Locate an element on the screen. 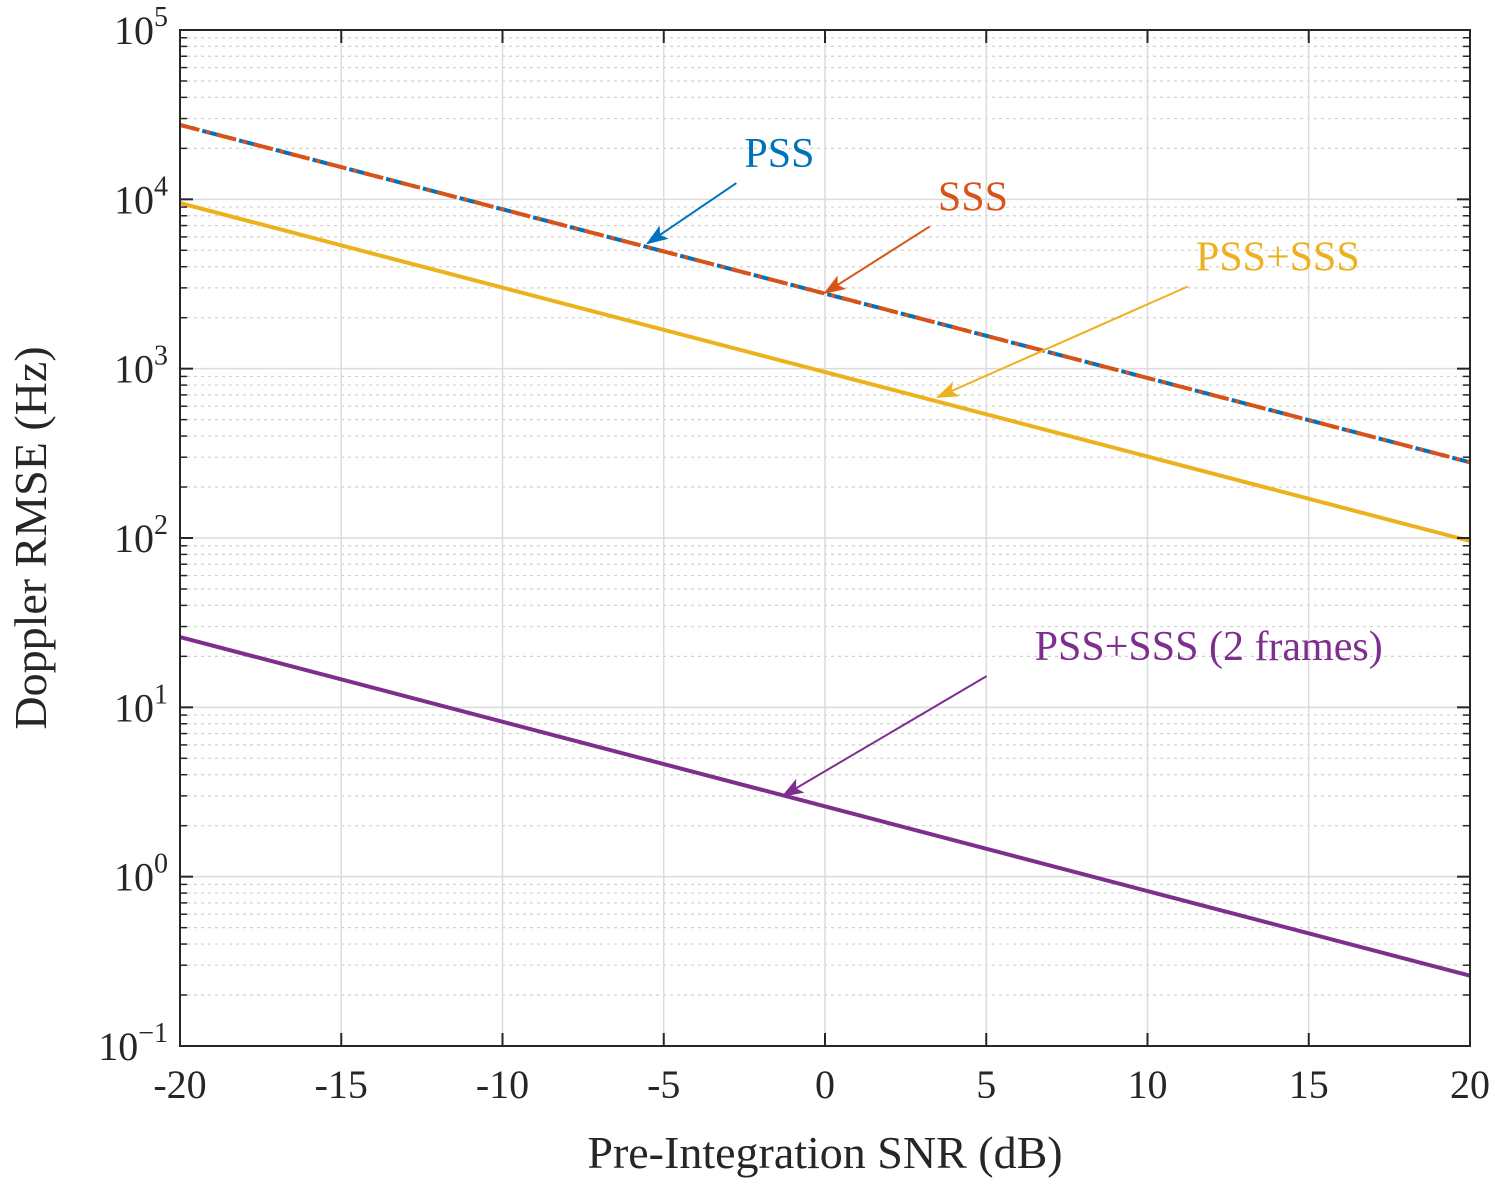 This screenshot has width=1495, height=1187. y-tick-exponent: 1 is located at coordinates (161, 694).